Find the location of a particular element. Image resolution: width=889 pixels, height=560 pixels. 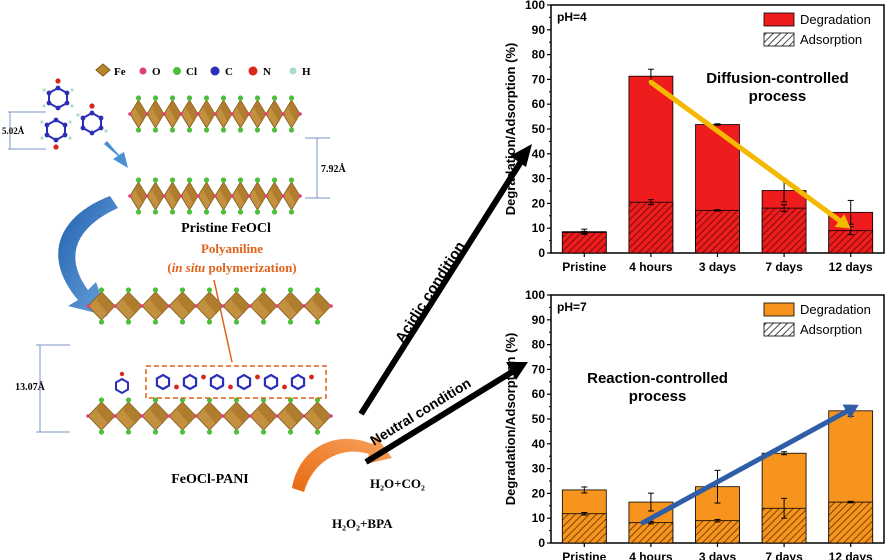

reactants-label: H₂O₂+BPA is located at coordinates (362, 523).